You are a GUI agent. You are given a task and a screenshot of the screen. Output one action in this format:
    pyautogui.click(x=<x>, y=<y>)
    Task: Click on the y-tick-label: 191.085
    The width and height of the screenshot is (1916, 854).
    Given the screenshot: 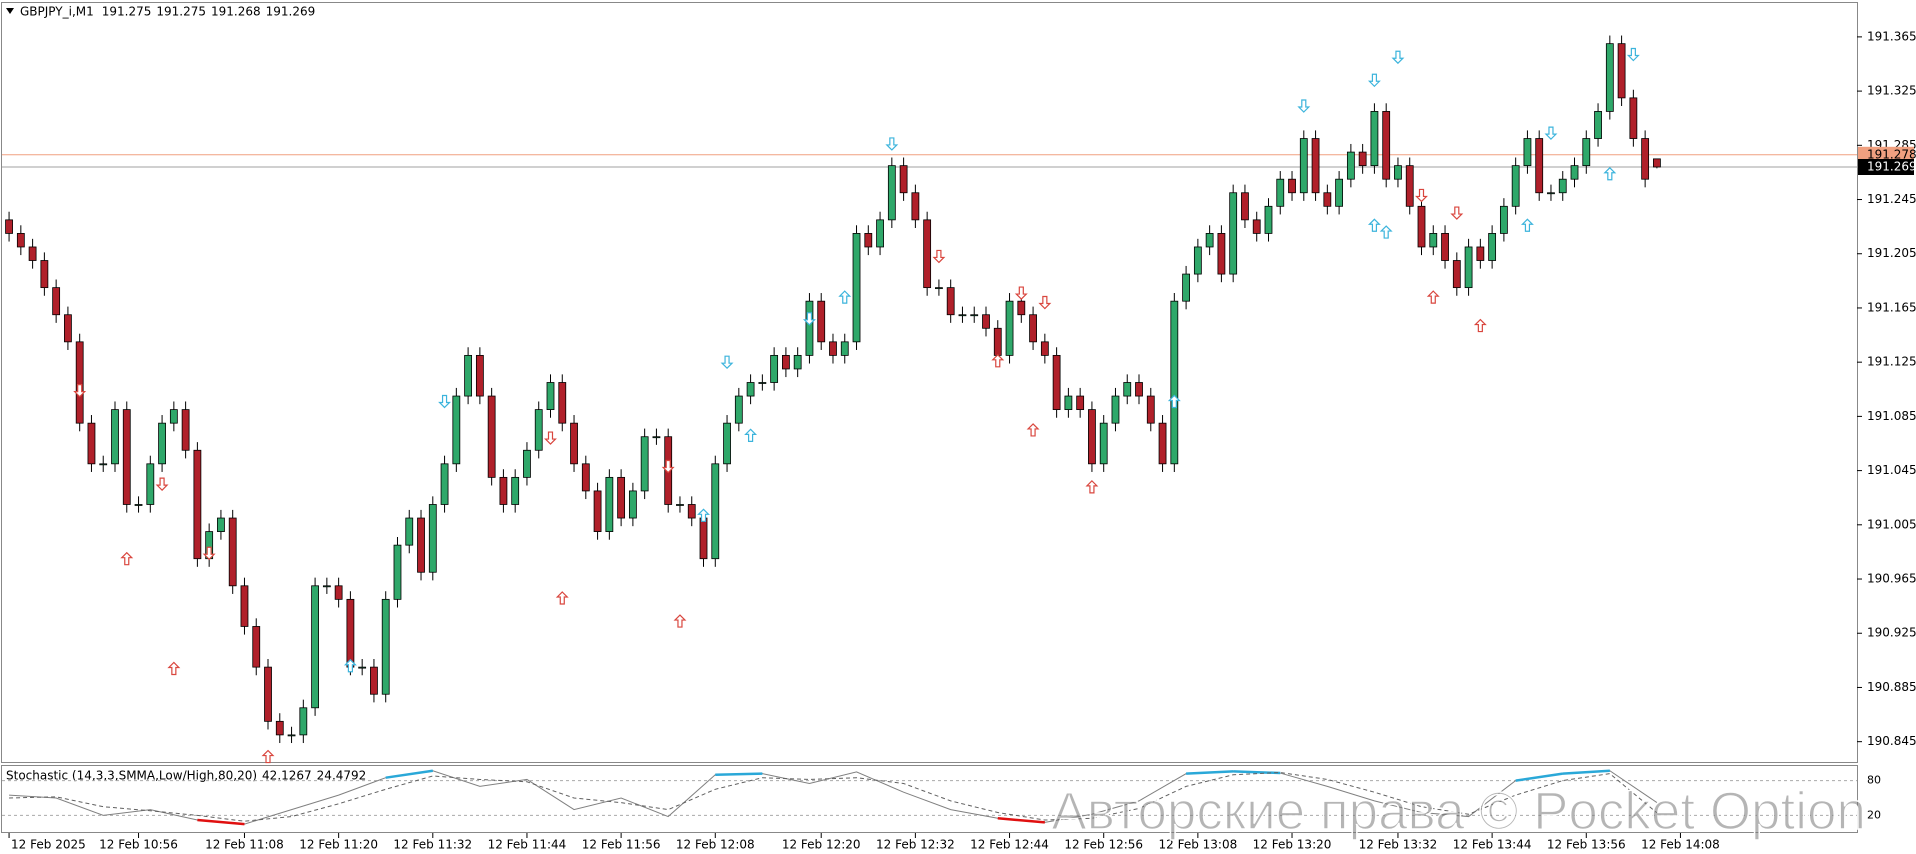 What is the action you would take?
    pyautogui.click(x=1891, y=416)
    